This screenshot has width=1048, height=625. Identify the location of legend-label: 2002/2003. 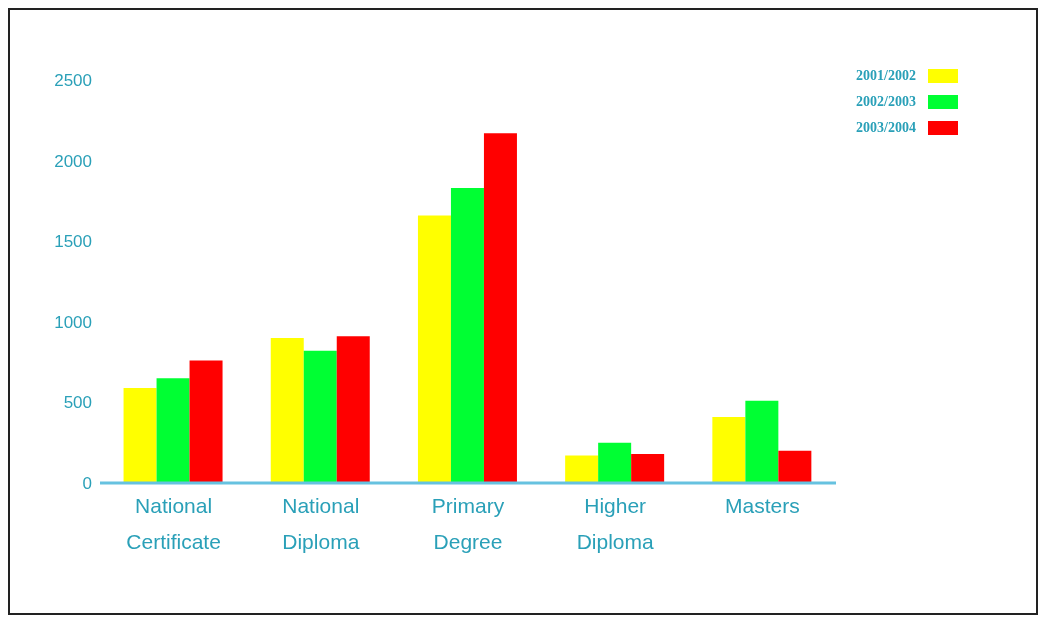
(886, 102).